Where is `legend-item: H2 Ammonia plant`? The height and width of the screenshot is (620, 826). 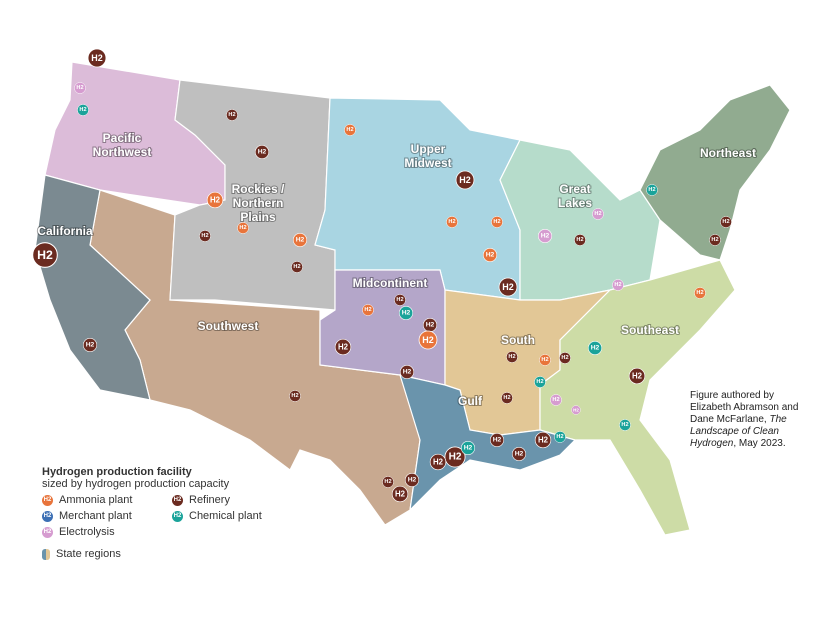 legend-item: H2 Ammonia plant is located at coordinates (96, 500).